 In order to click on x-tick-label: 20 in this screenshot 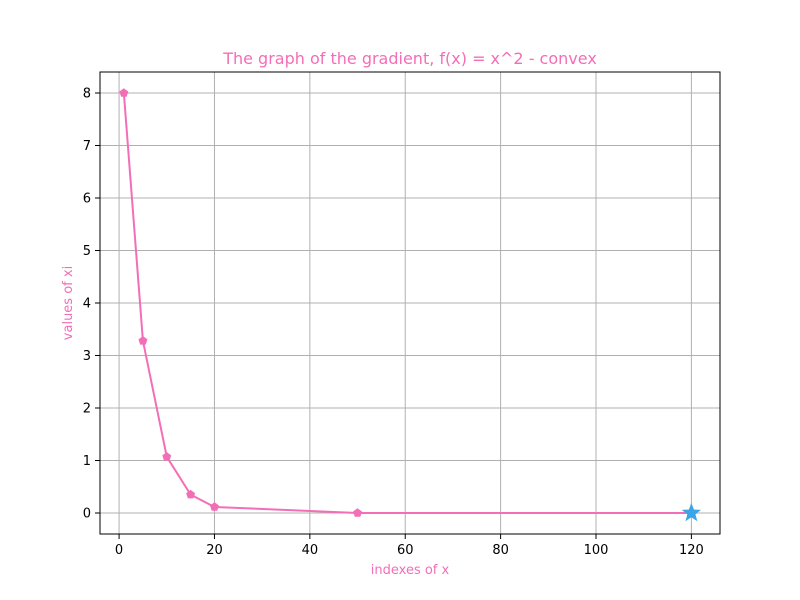, I will do `click(214, 550)`.